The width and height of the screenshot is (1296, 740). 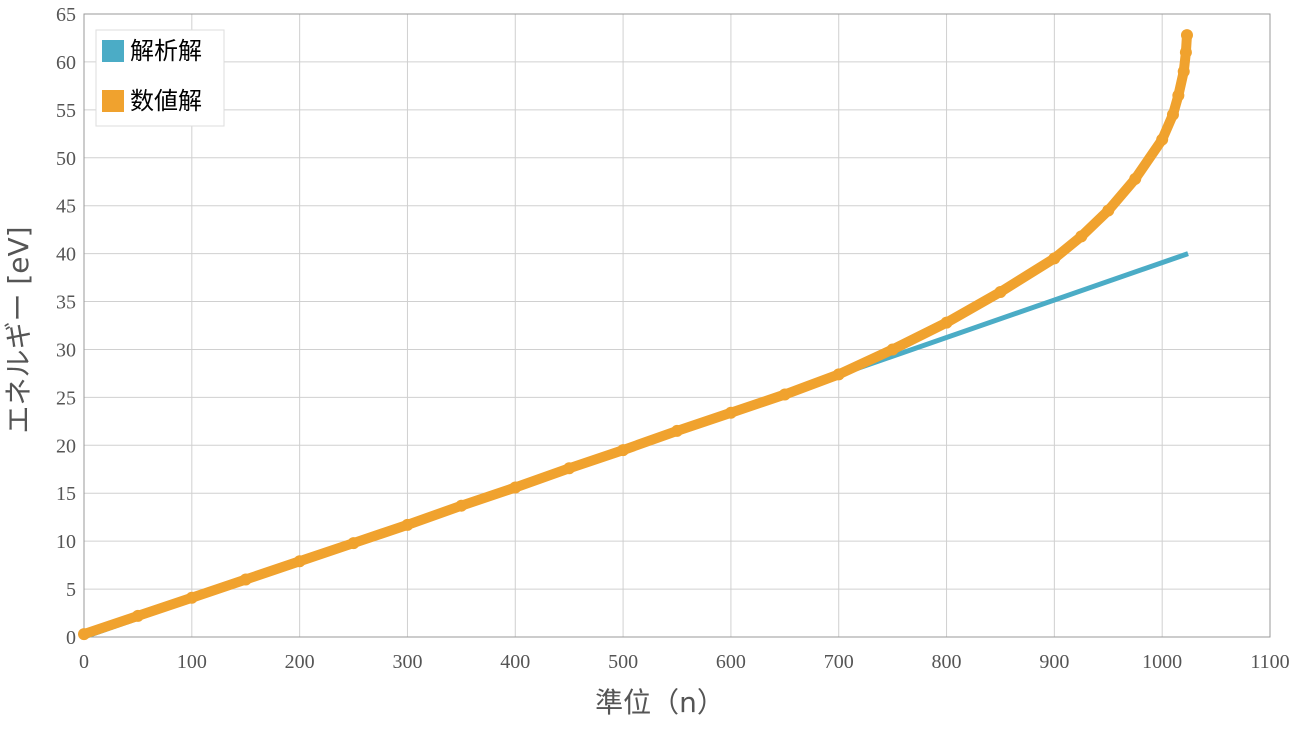 I want to click on y-tick-label: 5, so click(x=71, y=590).